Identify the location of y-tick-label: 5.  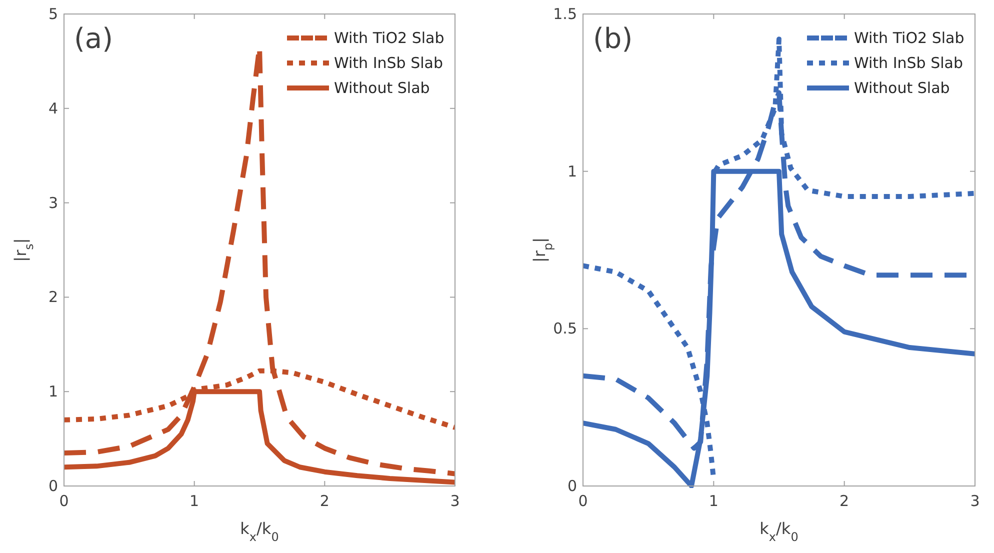
(53, 14).